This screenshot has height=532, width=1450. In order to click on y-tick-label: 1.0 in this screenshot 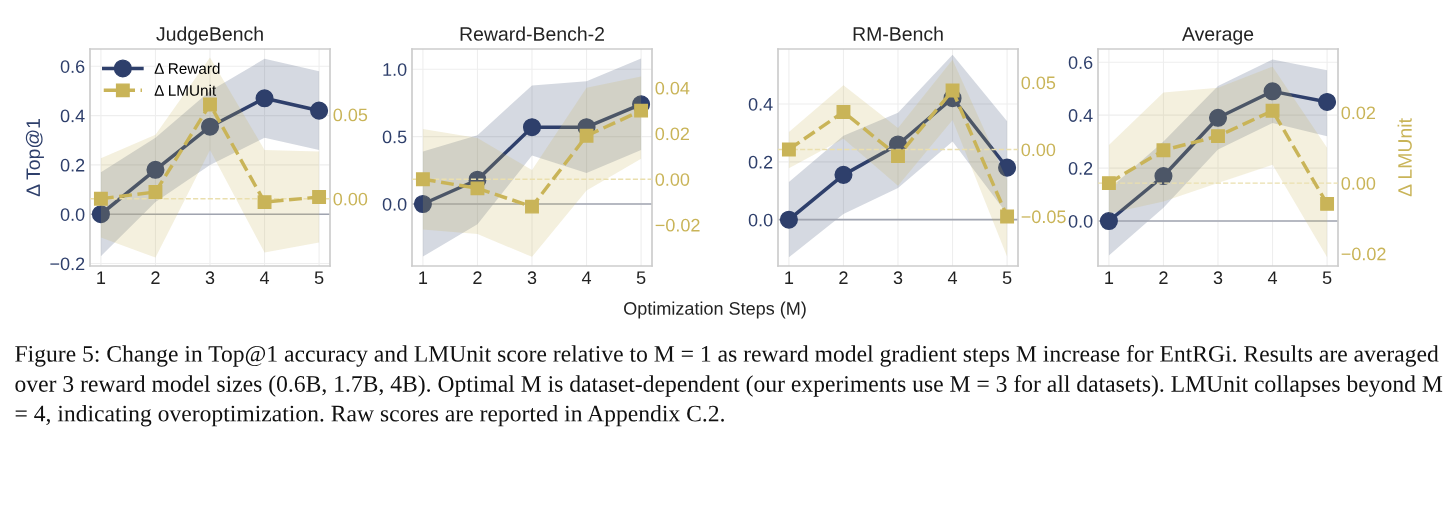, I will do `click(395, 69)`.